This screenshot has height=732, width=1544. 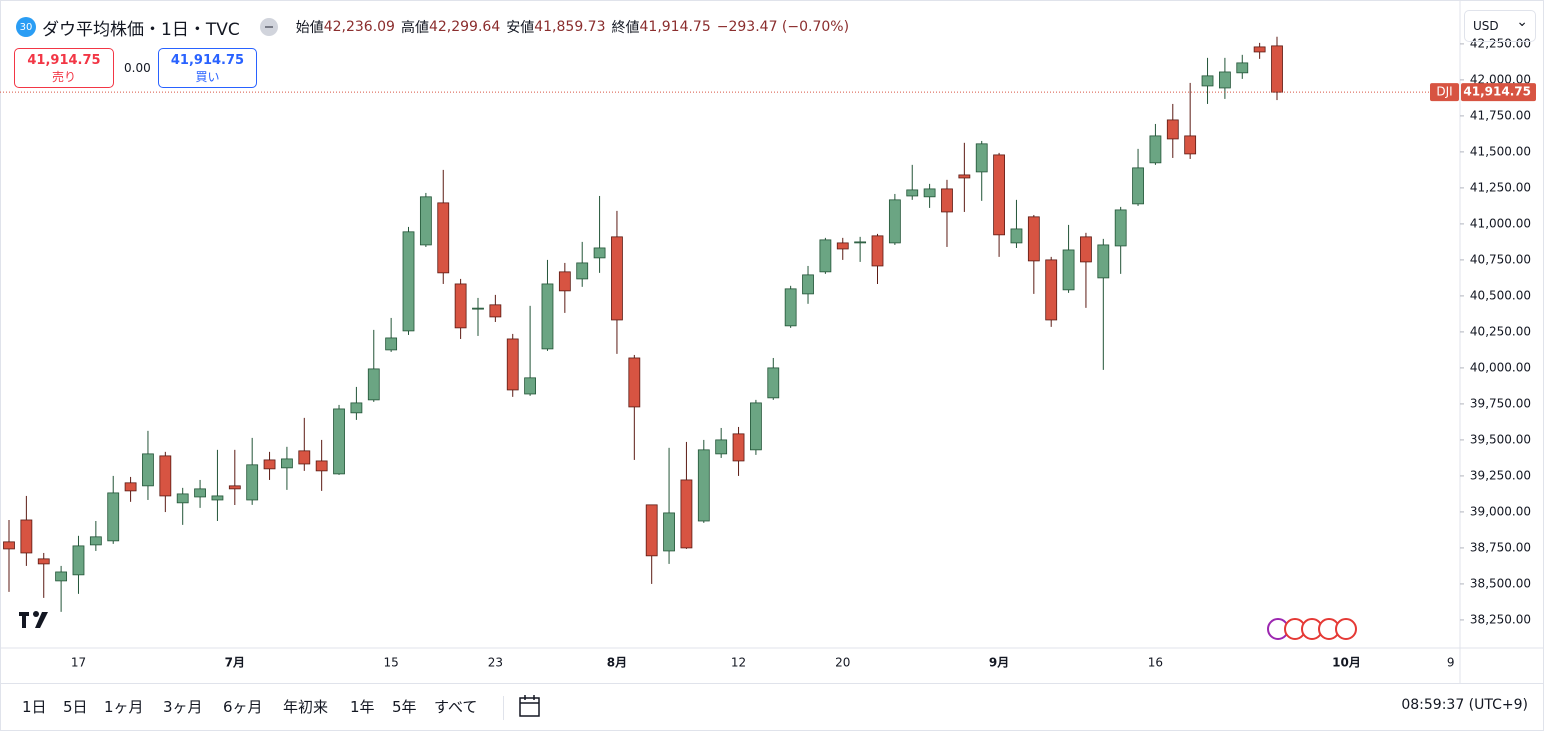 I want to click on x-tick-label: 10月, so click(x=1346, y=663).